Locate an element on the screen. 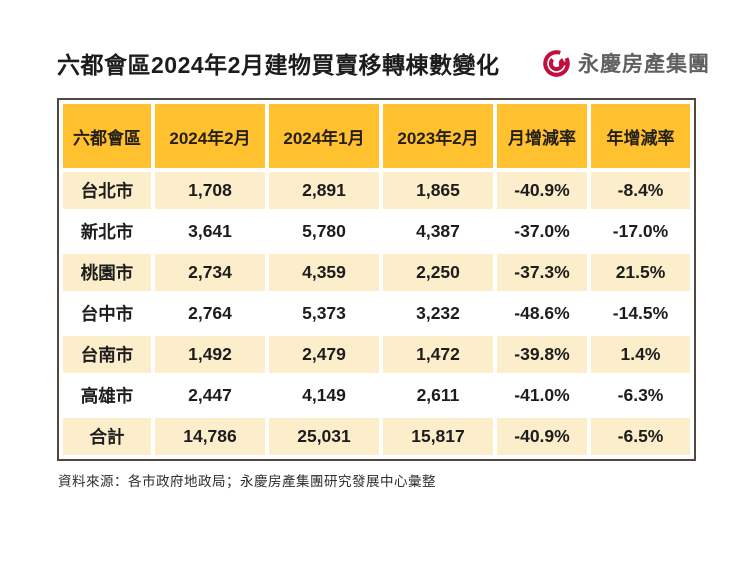 The width and height of the screenshot is (750, 563). cell-yoy-rate: -6.3% is located at coordinates (640, 395).